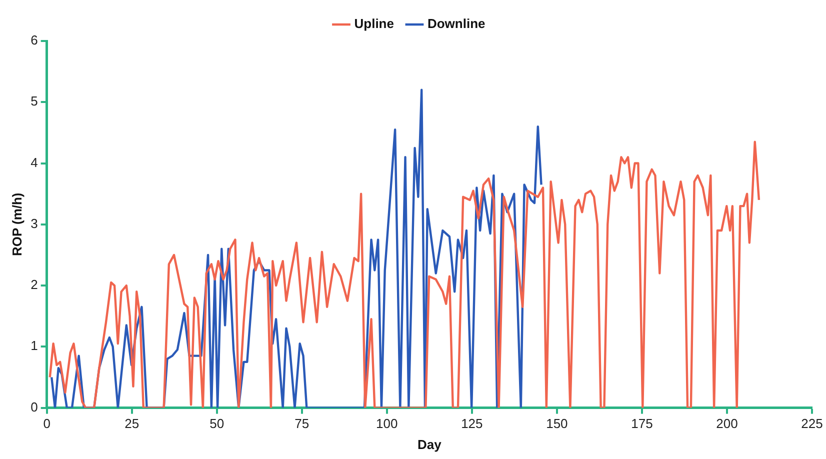 The width and height of the screenshot is (826, 459). Describe the element at coordinates (557, 424) in the screenshot. I see `x-tick-label: 150` at that location.